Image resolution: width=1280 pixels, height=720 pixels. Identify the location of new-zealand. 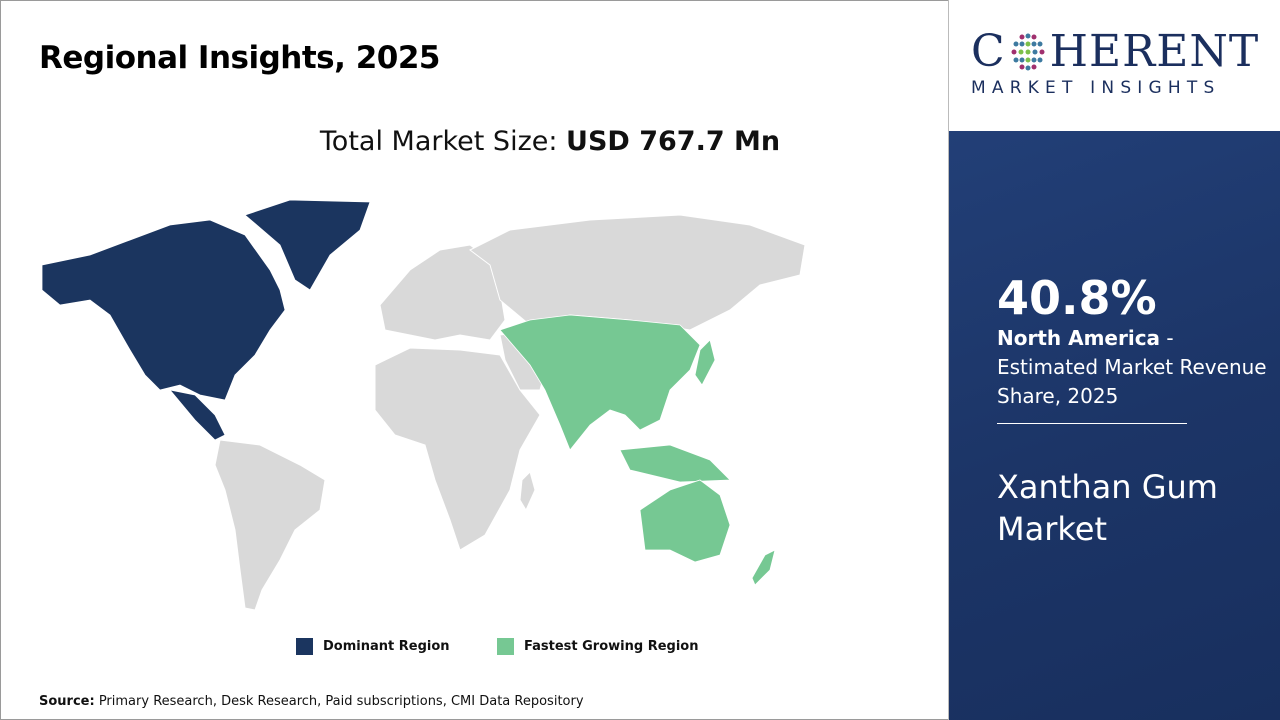
(763, 567).